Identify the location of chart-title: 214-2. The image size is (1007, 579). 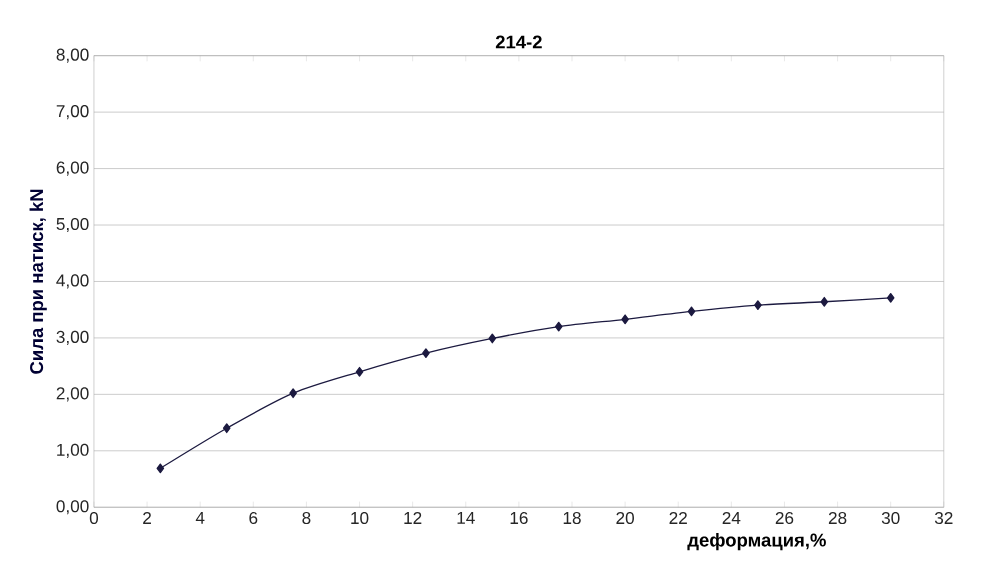
(518, 42).